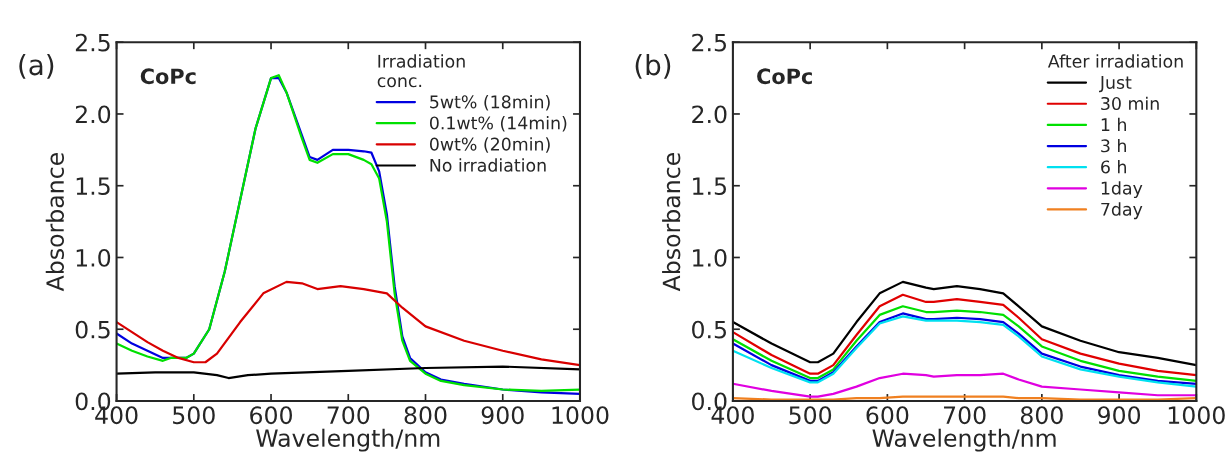 The height and width of the screenshot is (469, 1227). Describe the element at coordinates (488, 165) in the screenshot. I see `legend-label: No irradiation` at that location.